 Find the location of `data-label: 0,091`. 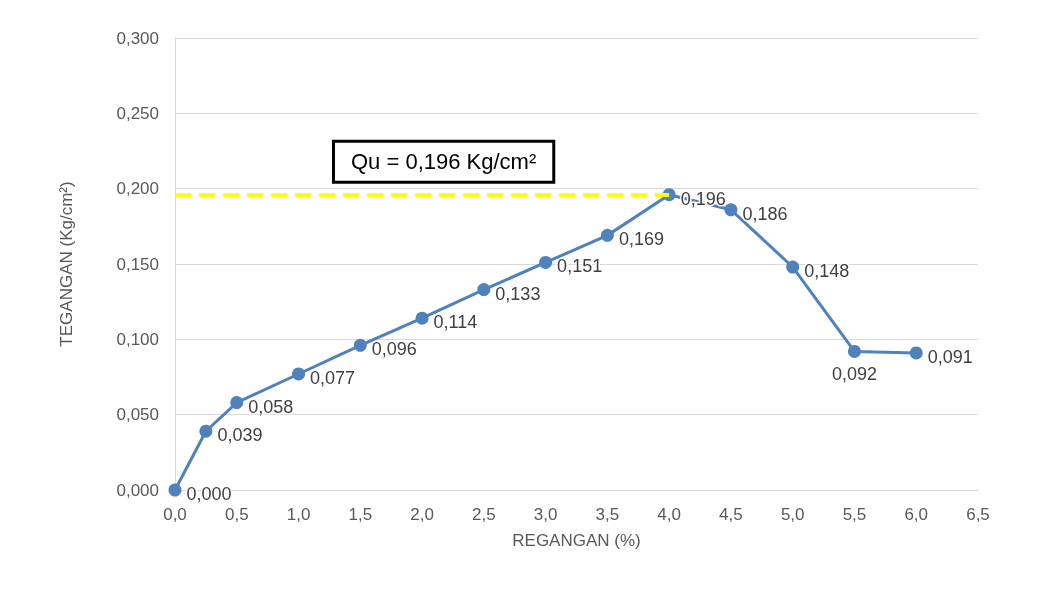

data-label: 0,091 is located at coordinates (950, 356).